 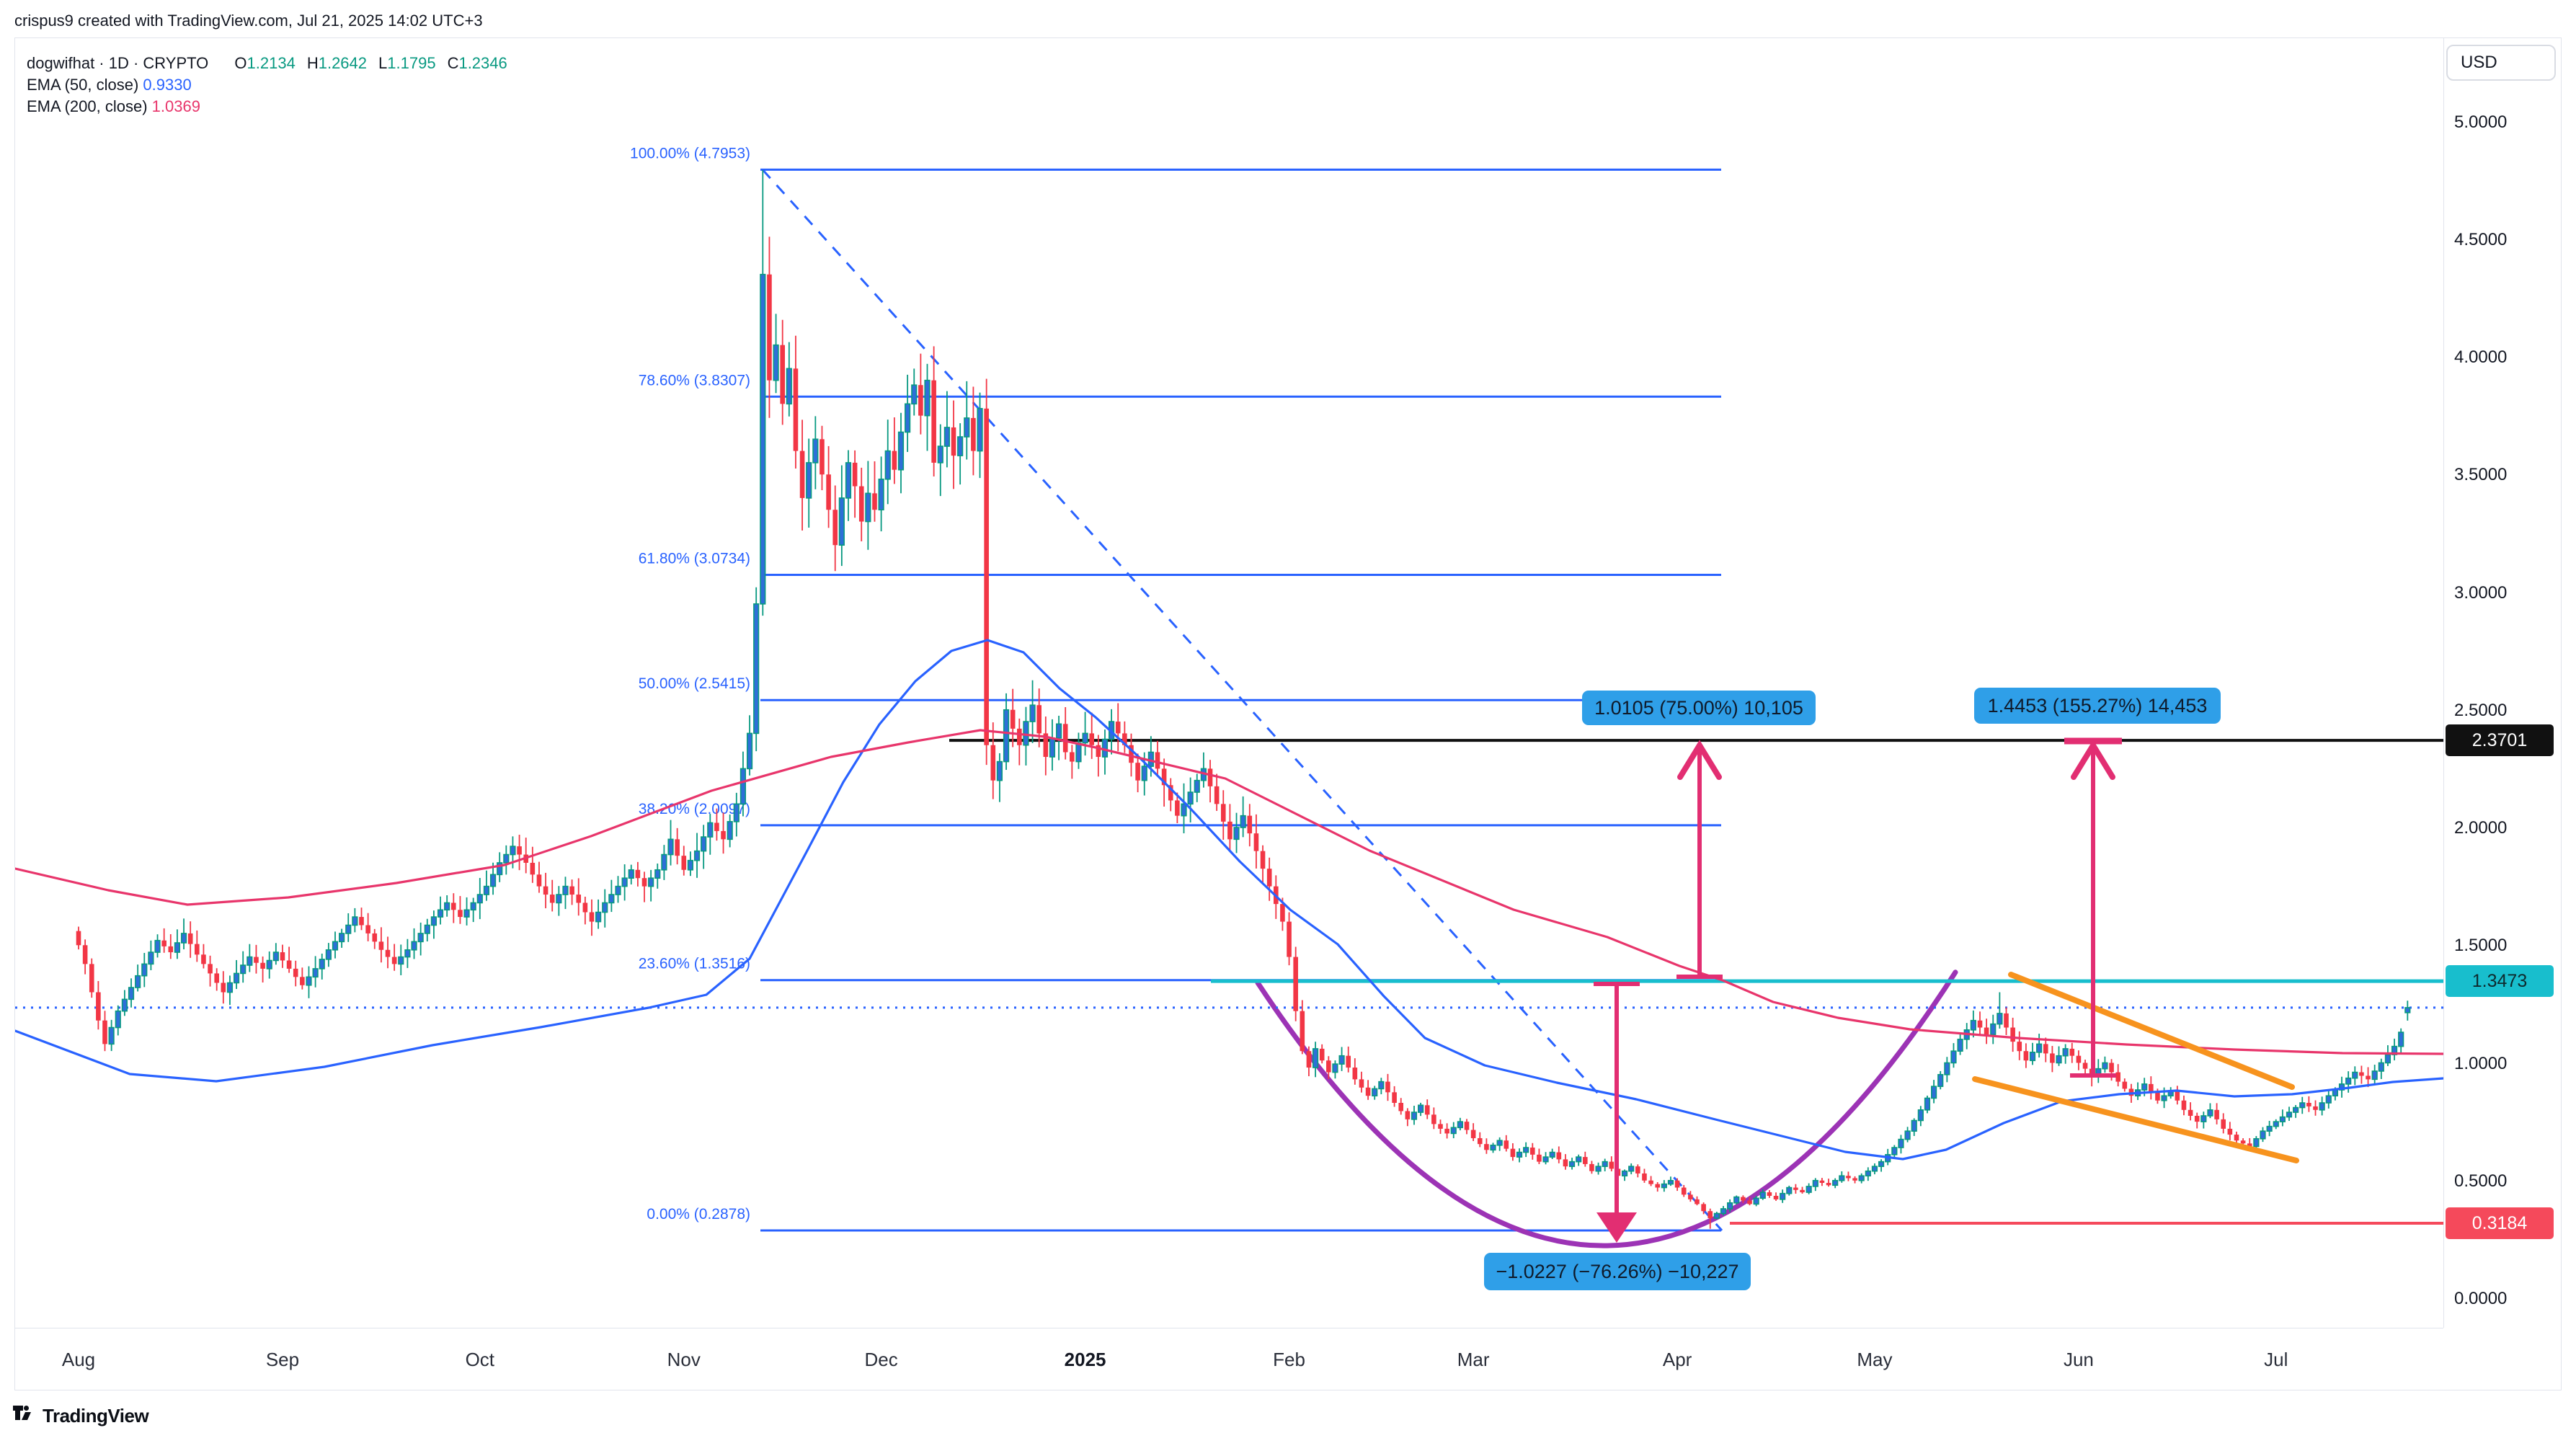 I want to click on time-axis: Aug Sep Oct Nov Dec 2025 Feb Mar Apr May Jun Jul, so click(x=1229, y=1359).